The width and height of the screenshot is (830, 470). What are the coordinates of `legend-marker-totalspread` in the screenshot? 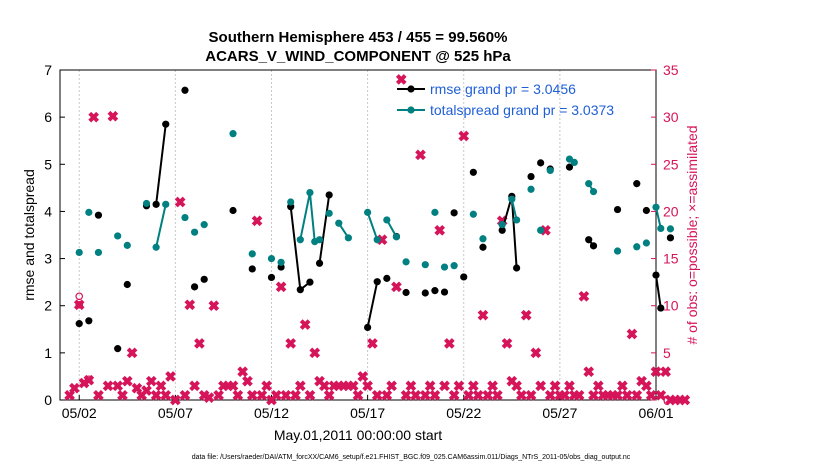 It's located at (411, 110).